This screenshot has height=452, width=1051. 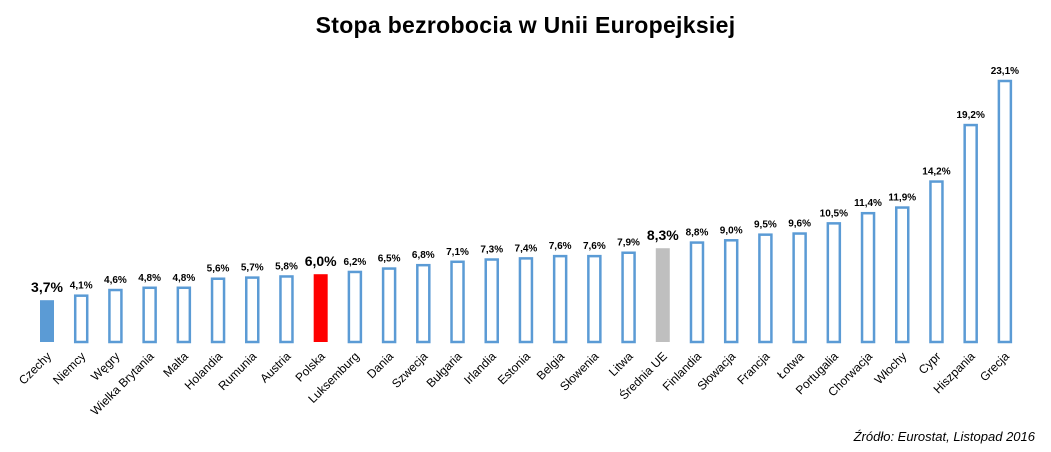 What do you see at coordinates (252, 268) in the screenshot?
I see `value-label-rumunia: 5,7%` at bounding box center [252, 268].